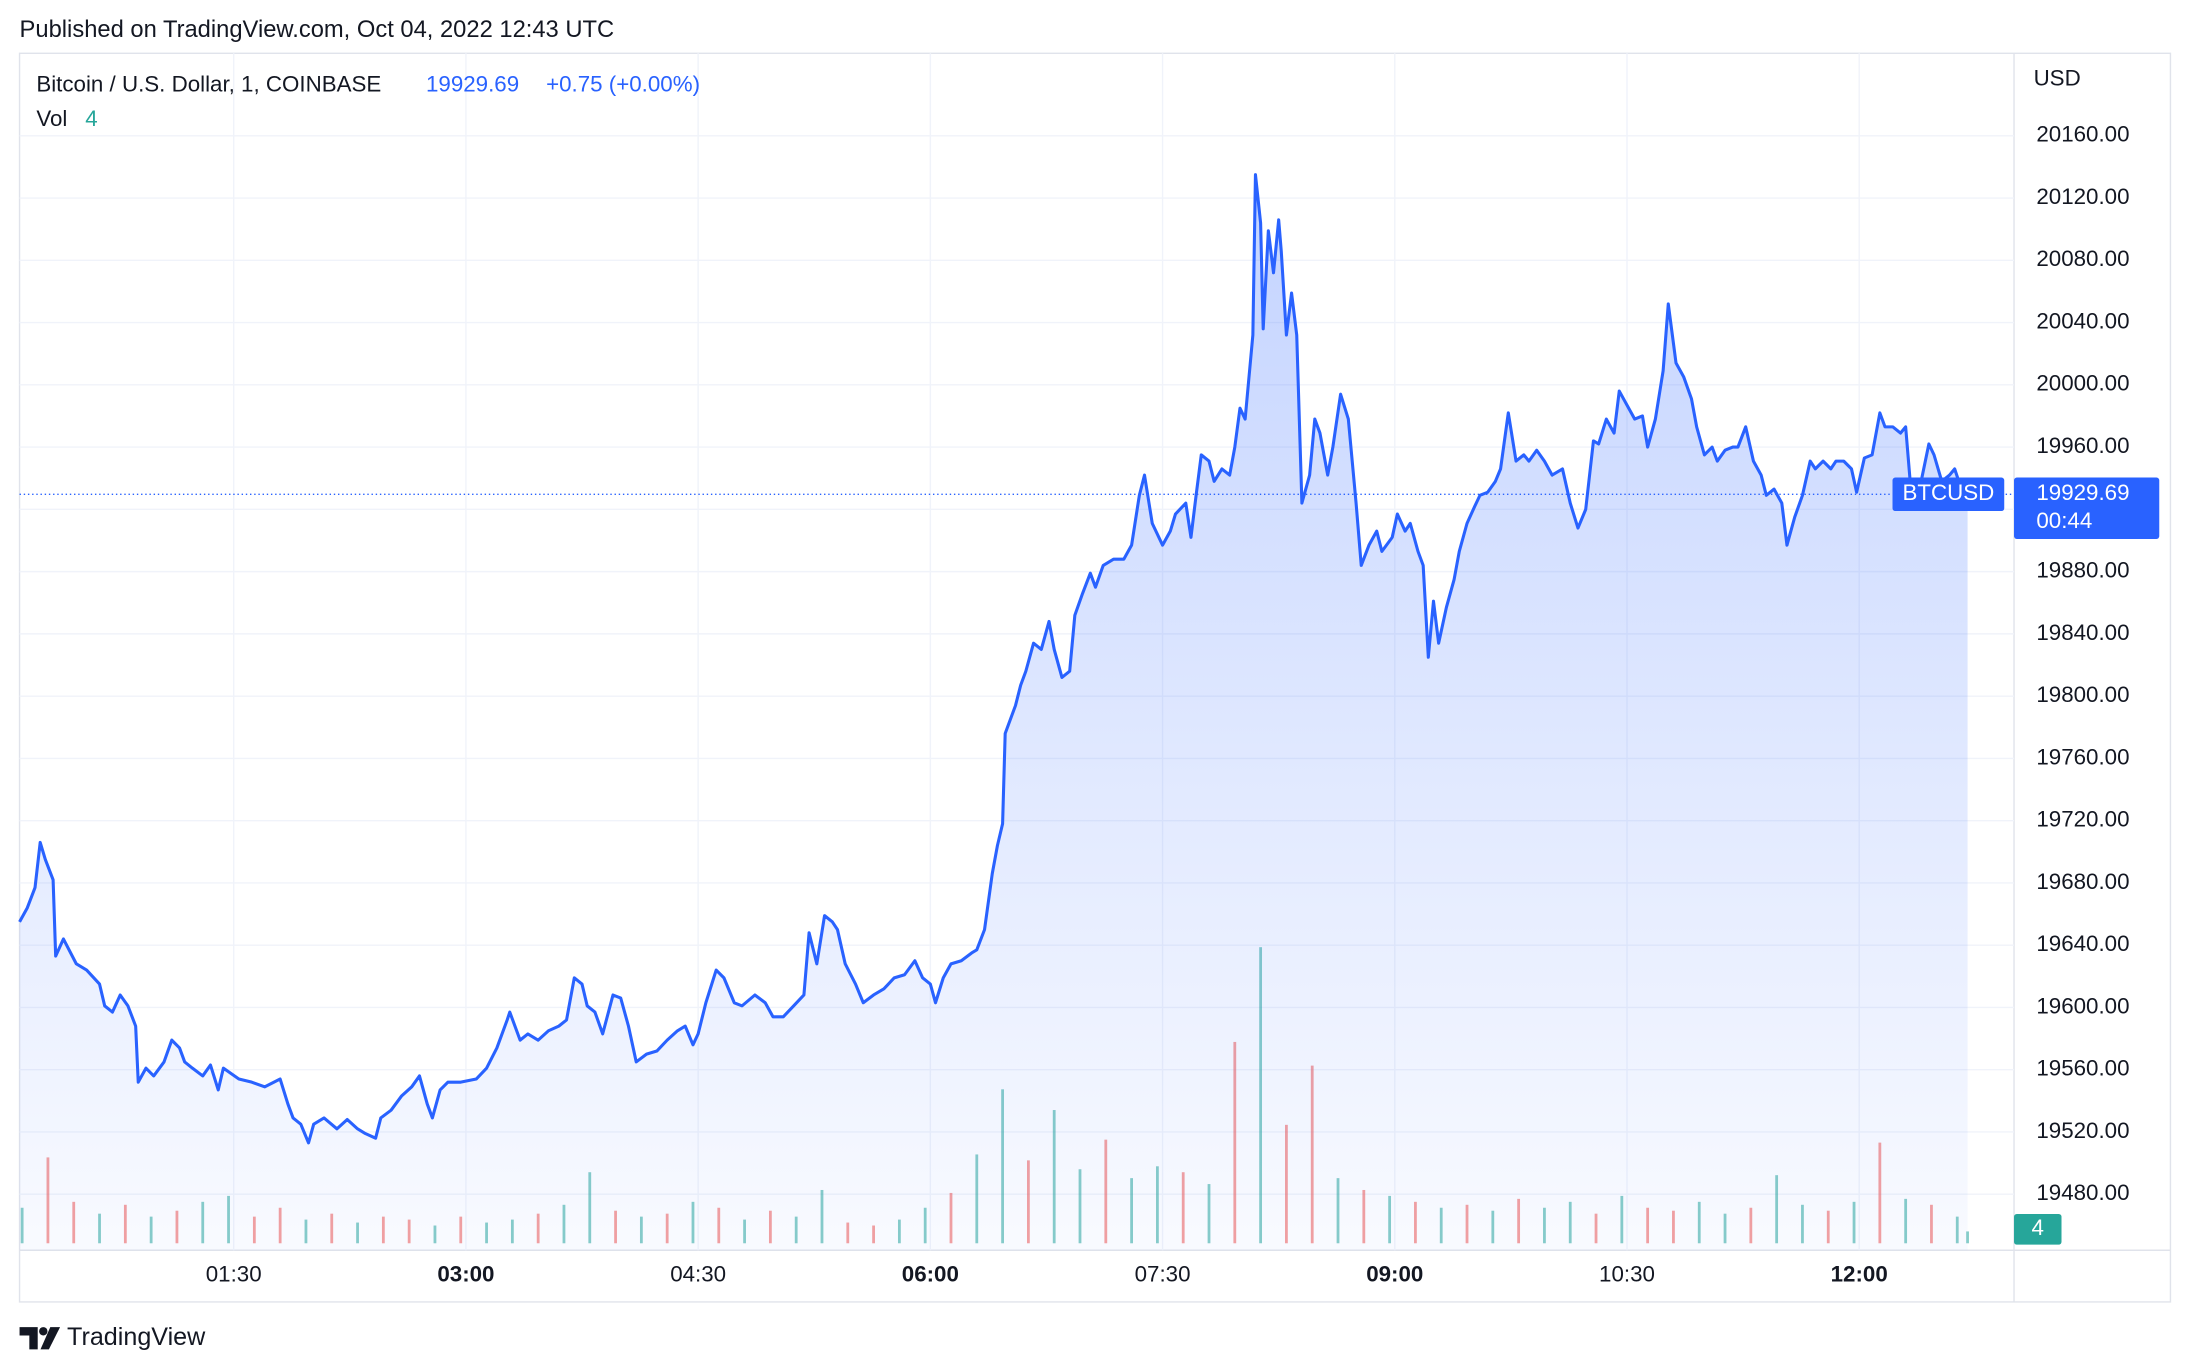 This screenshot has width=2190, height=1372. Describe the element at coordinates (1394, 1273) in the screenshot. I see `x-tick-label: 09:00` at that location.